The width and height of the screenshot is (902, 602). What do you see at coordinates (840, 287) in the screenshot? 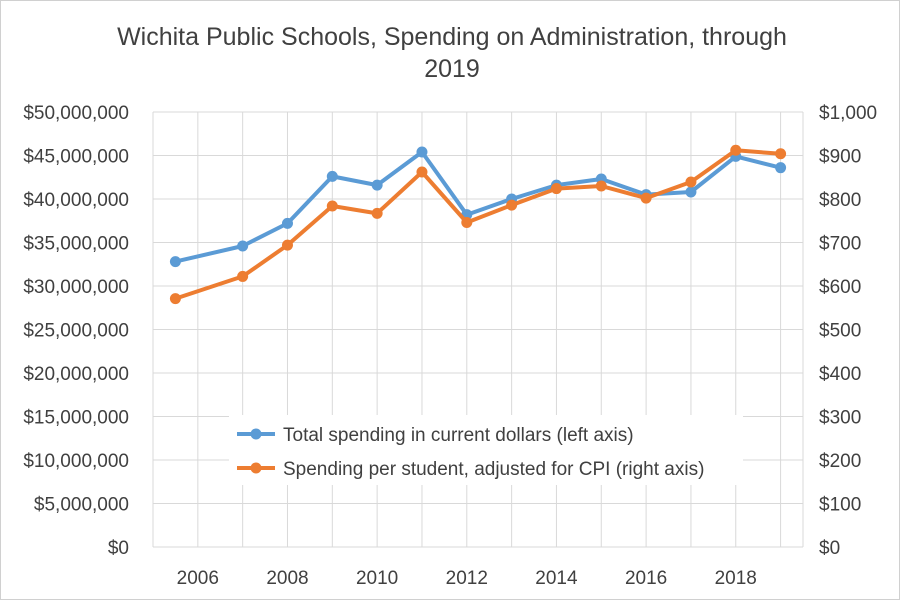
I see `y-right-tick-label: $600` at bounding box center [840, 287].